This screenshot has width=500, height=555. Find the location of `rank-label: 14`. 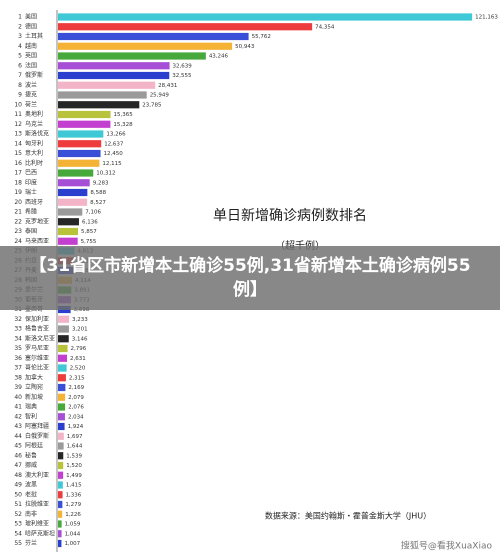

rank-label: 14 is located at coordinates (18, 143).